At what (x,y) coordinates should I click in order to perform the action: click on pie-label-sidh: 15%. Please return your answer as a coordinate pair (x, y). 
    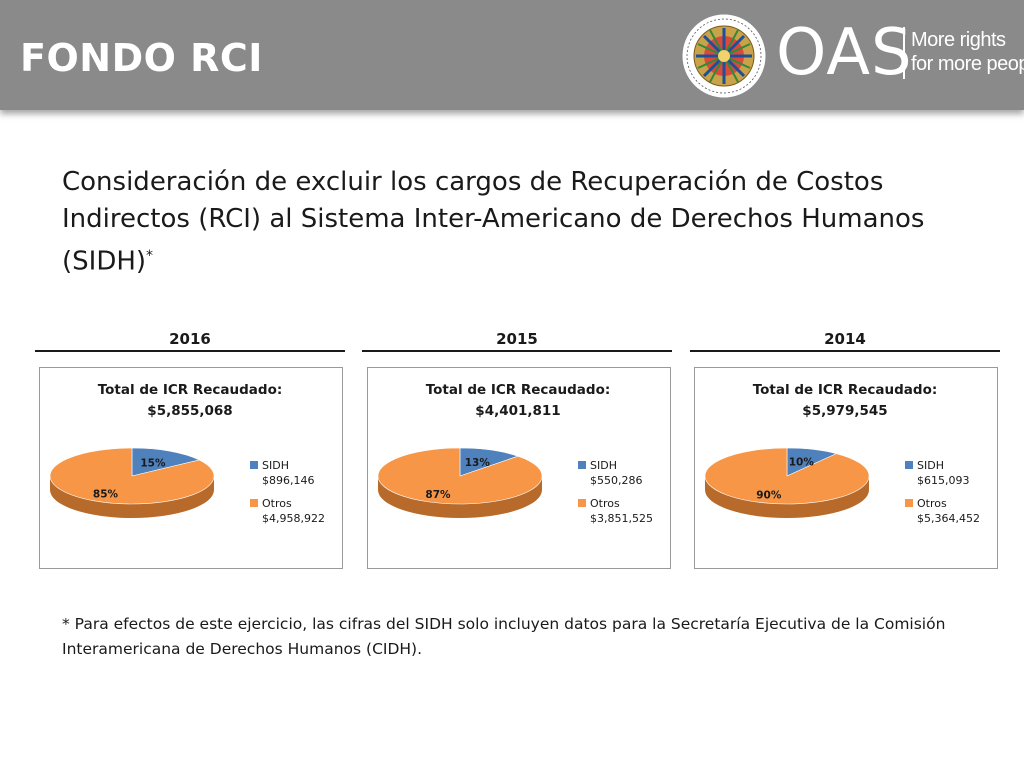
    Looking at the image, I should click on (153, 463).